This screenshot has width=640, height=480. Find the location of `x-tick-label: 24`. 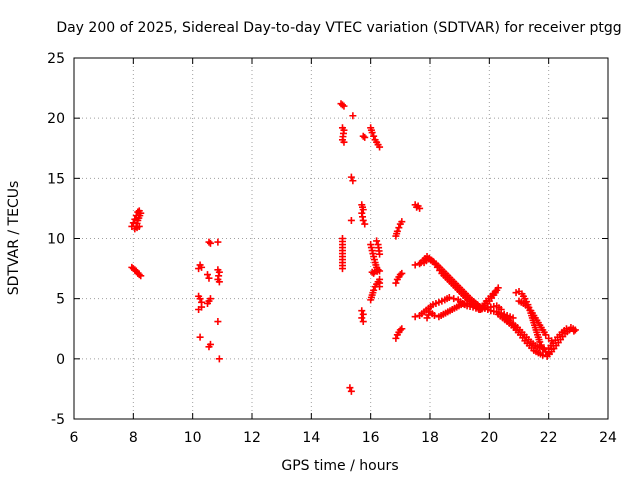

x-tick-label: 24 is located at coordinates (608, 438).